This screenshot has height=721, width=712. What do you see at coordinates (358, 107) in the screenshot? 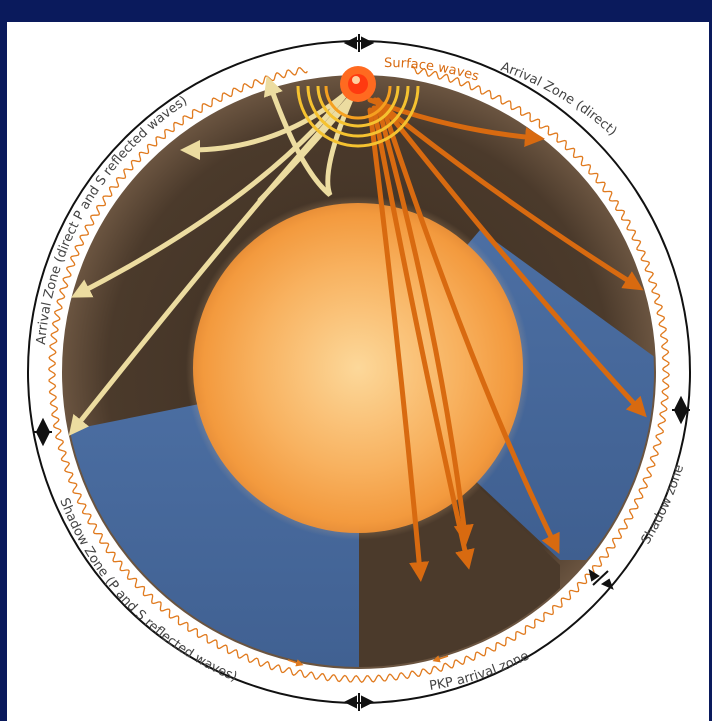
I see `epicenter-icon` at bounding box center [358, 107].